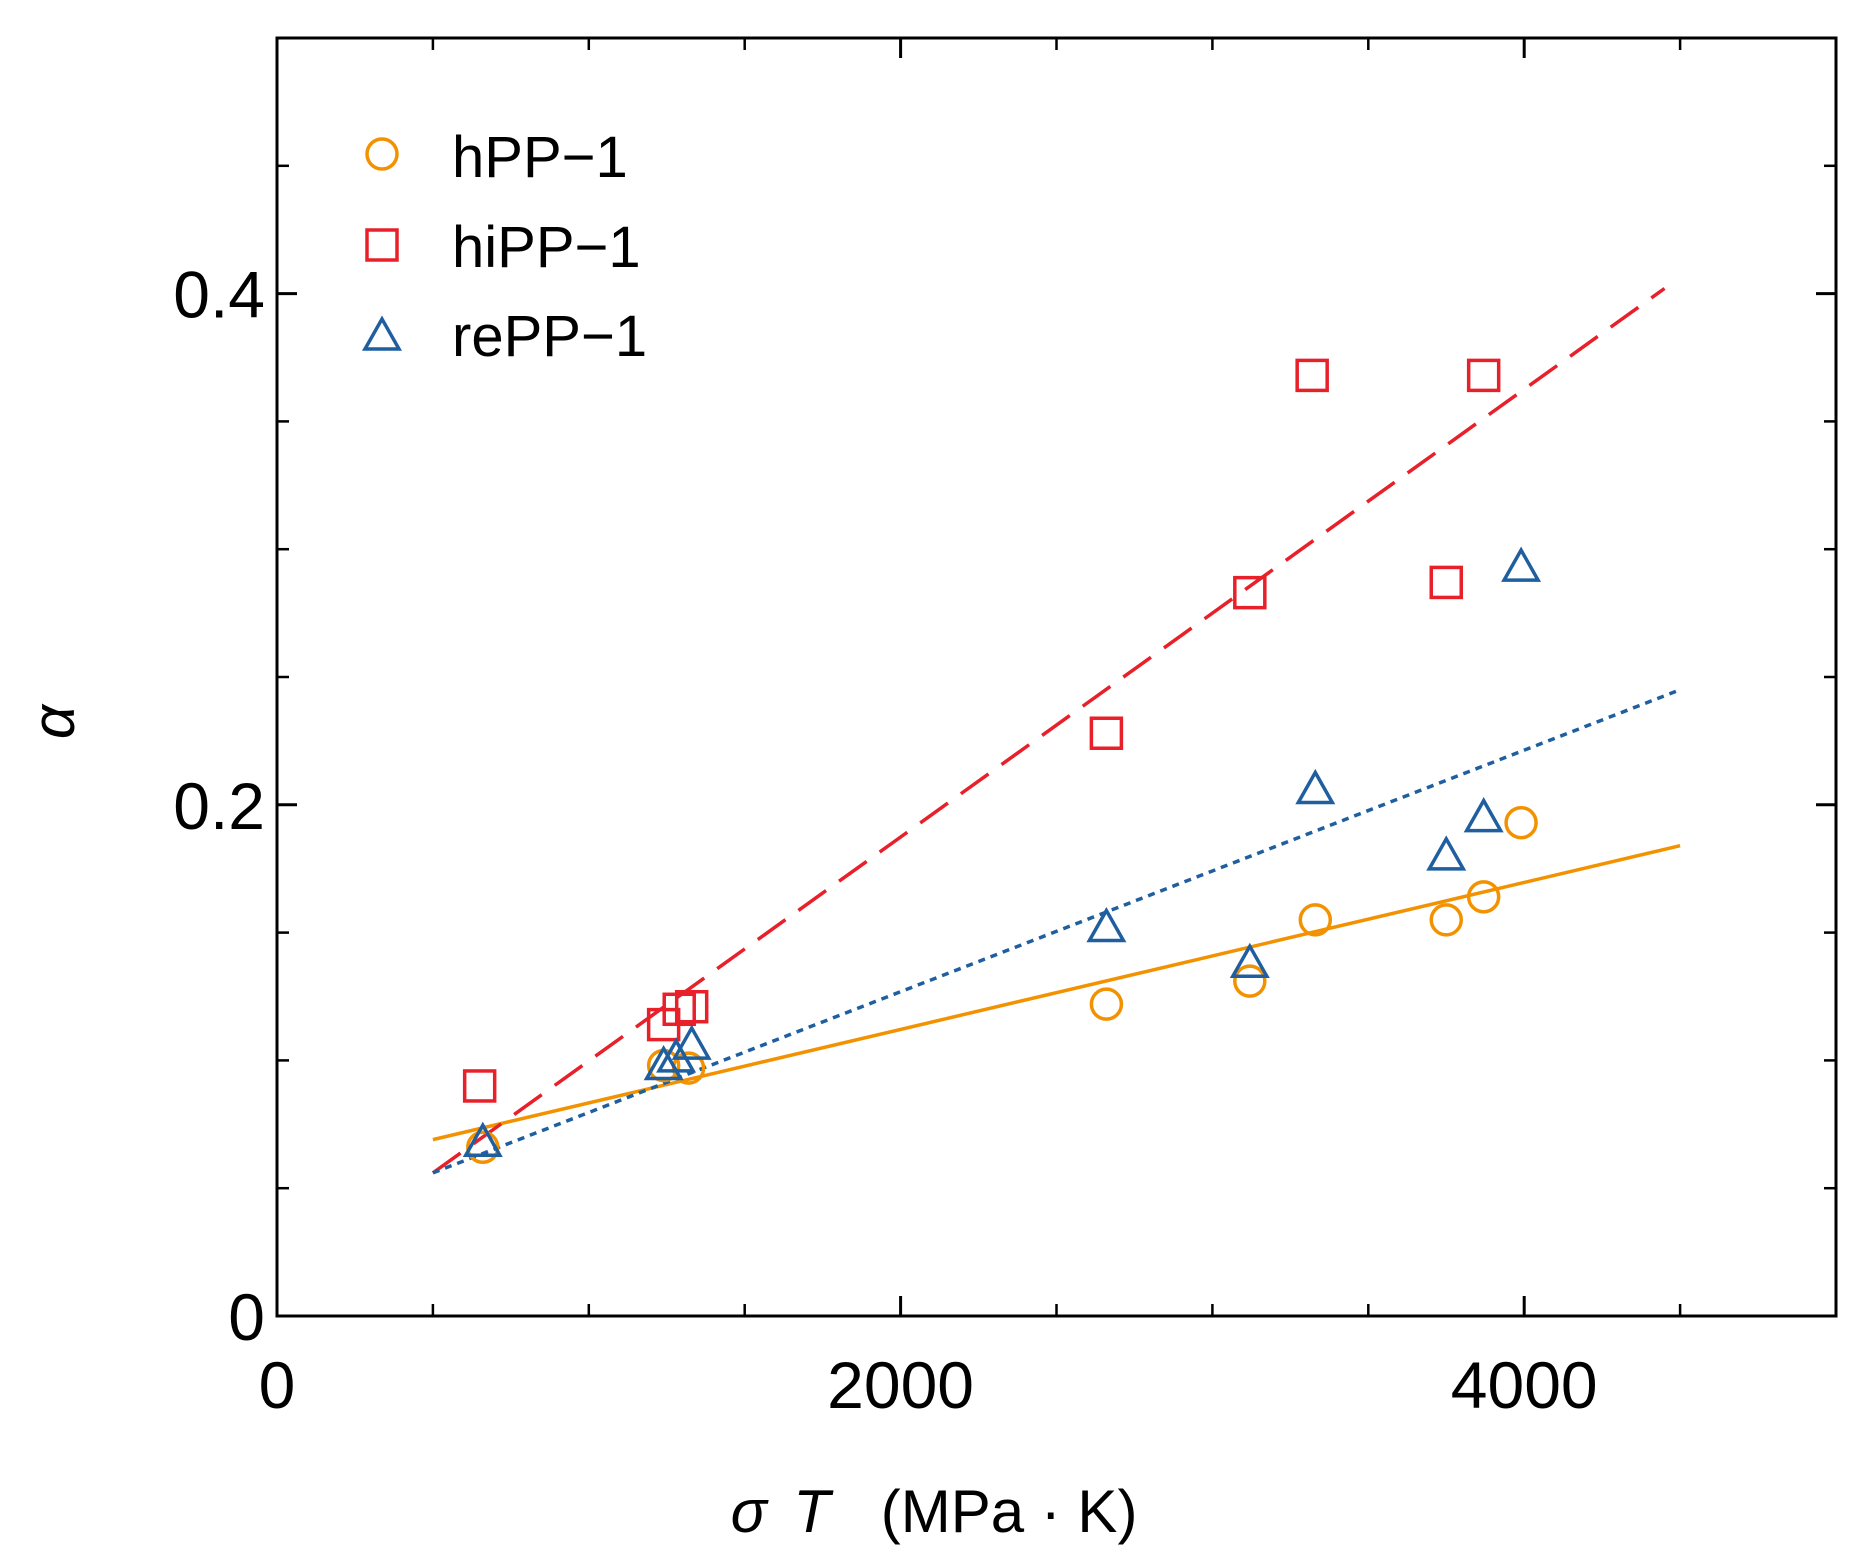  What do you see at coordinates (277, 1385) in the screenshot?
I see `x-tick-label: 0` at bounding box center [277, 1385].